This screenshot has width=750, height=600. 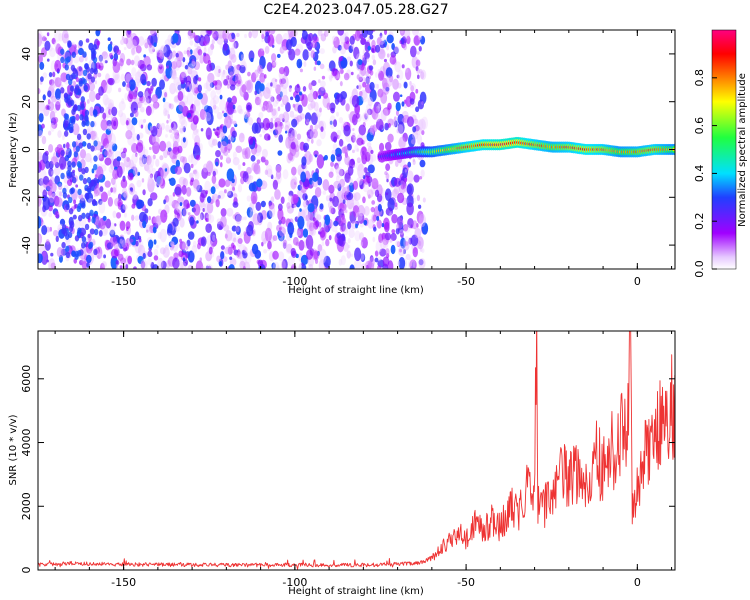 I want to click on colorbar-ticks: 0.0 0.2 0.4 0.6 0.8, so click(x=705, y=173).